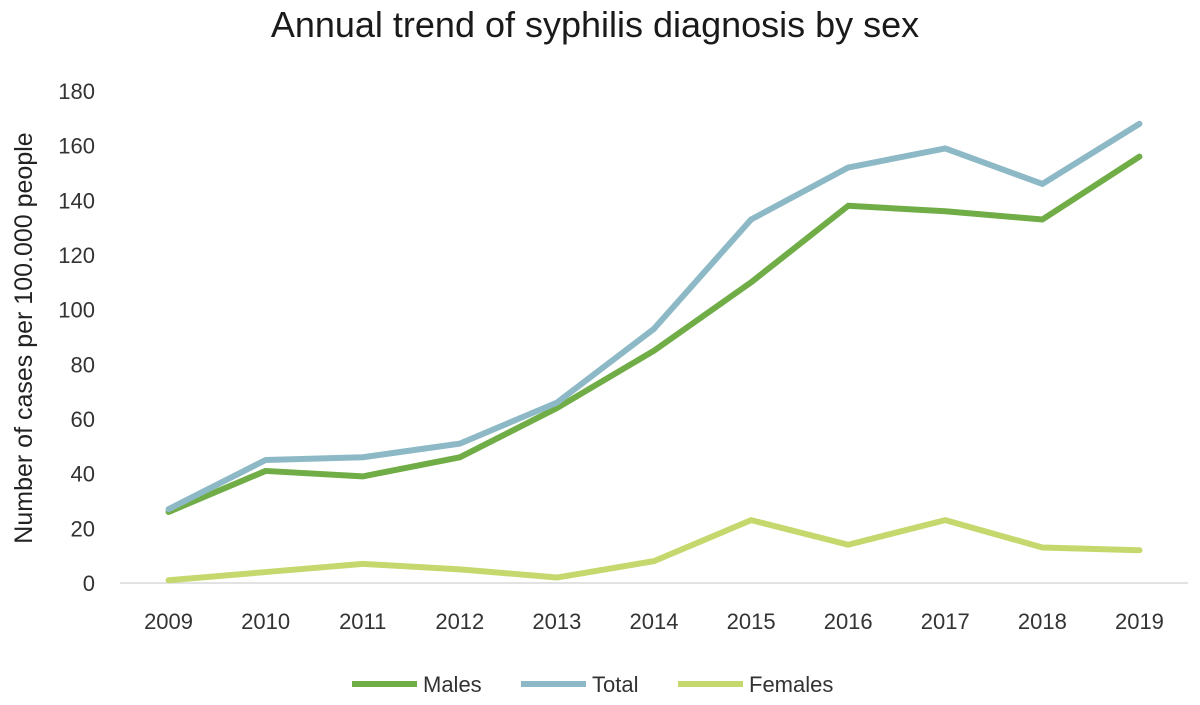  What do you see at coordinates (76, 255) in the screenshot?
I see `y-tick-label: 120` at bounding box center [76, 255].